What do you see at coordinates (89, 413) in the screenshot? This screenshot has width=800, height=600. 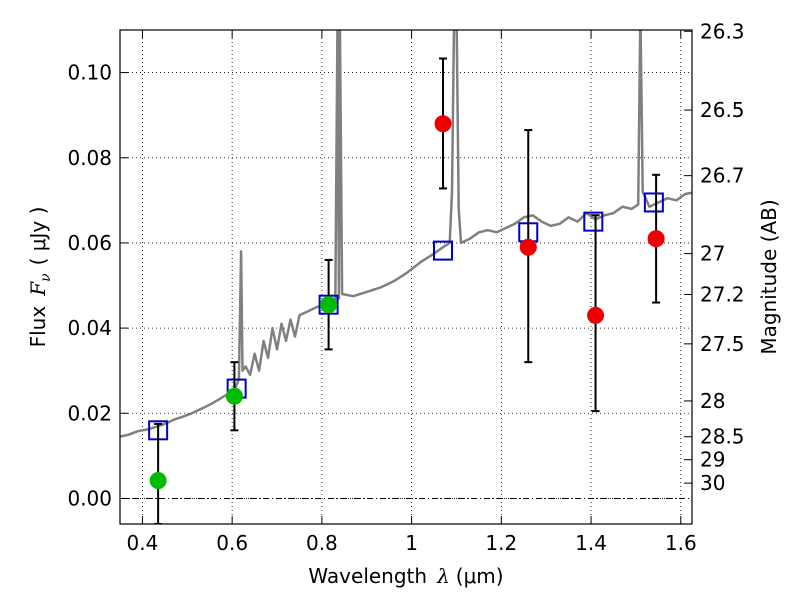 I see `y-tick-label: 0.02` at bounding box center [89, 413].